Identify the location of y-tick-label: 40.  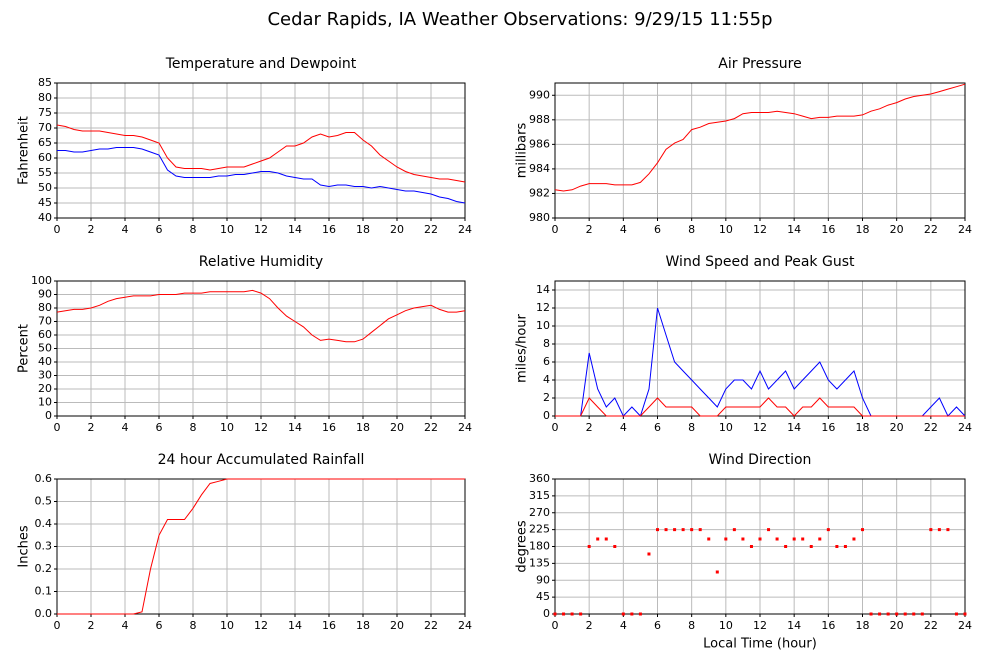
(45, 361).